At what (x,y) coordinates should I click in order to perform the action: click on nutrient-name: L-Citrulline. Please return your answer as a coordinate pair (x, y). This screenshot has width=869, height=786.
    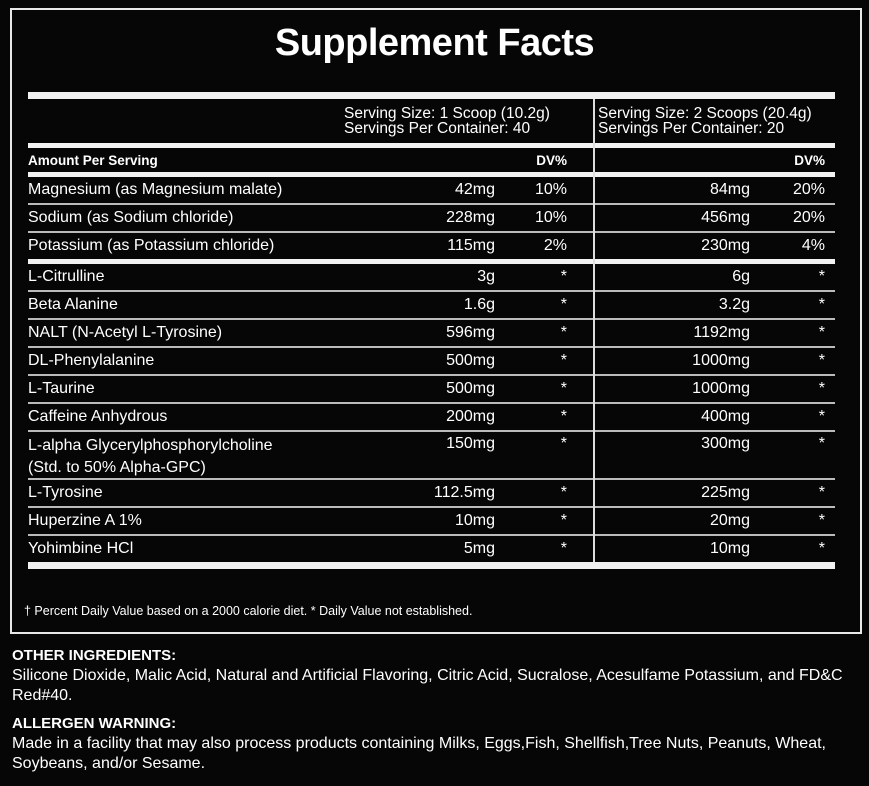
    Looking at the image, I should click on (66, 276).